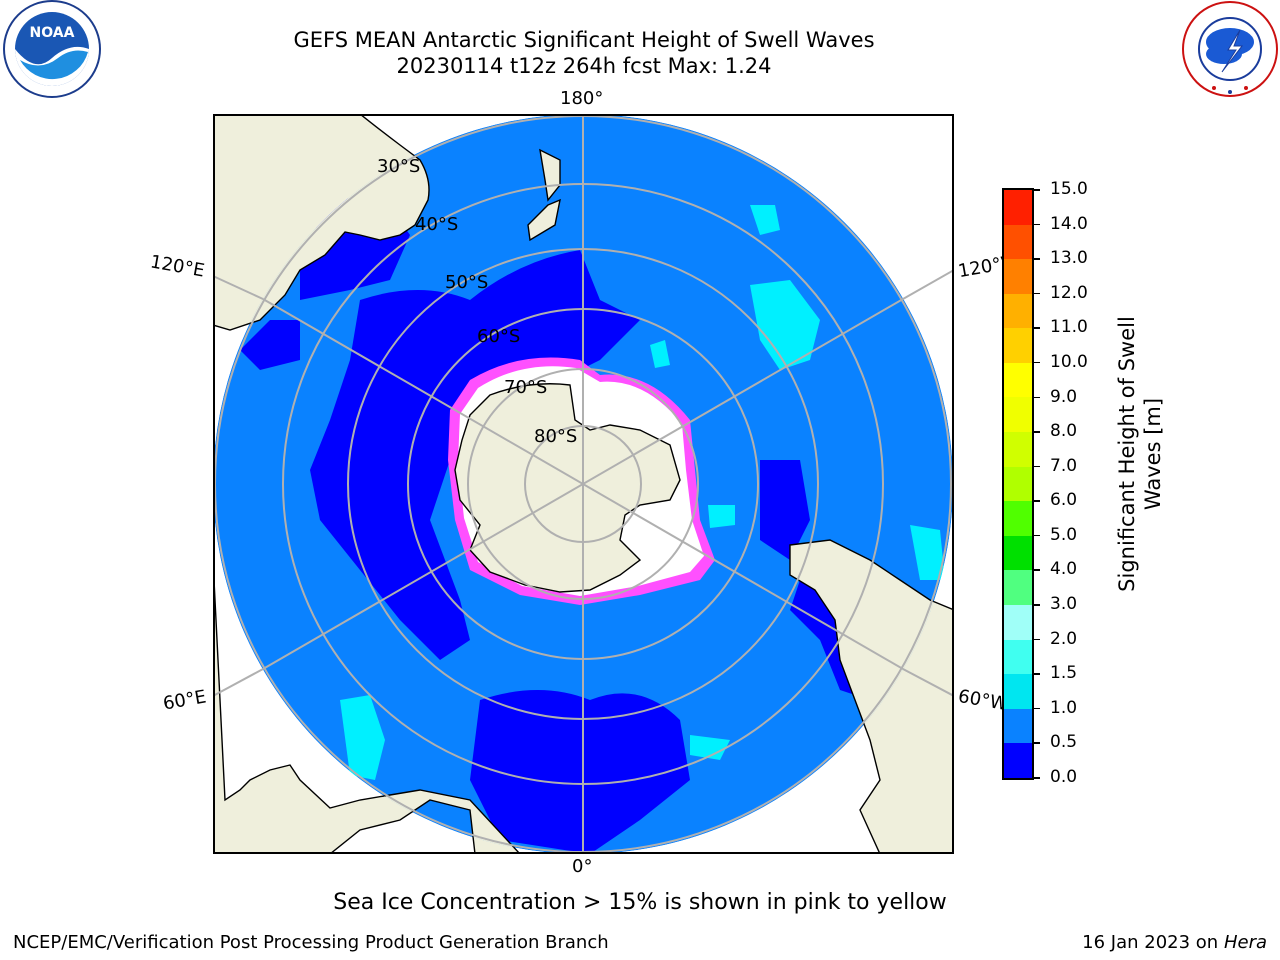  I want to click on lon-label-120e: 120°E, so click(177, 266).